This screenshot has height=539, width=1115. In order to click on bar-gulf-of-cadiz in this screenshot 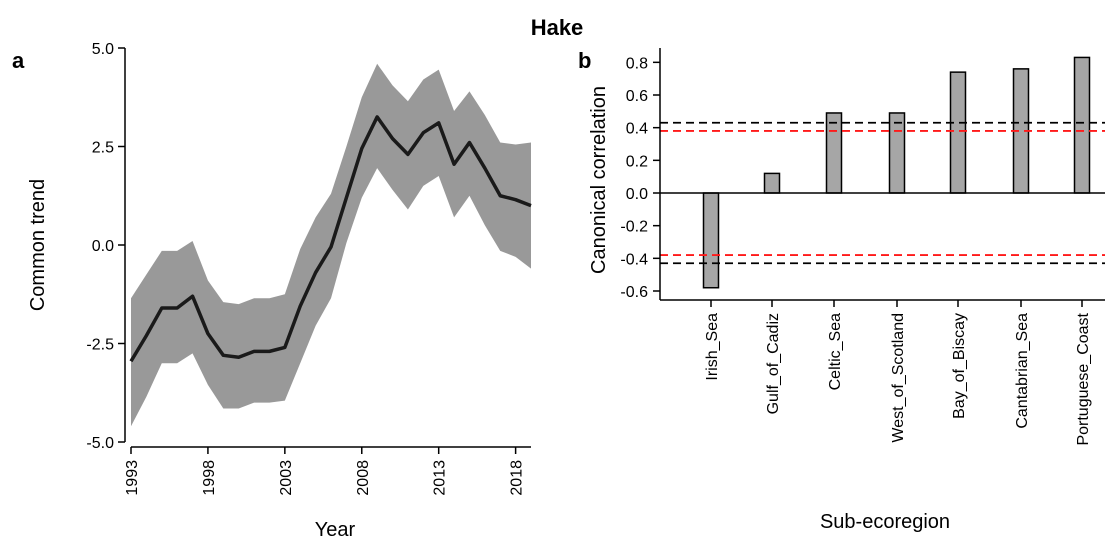, I will do `click(772, 183)`.